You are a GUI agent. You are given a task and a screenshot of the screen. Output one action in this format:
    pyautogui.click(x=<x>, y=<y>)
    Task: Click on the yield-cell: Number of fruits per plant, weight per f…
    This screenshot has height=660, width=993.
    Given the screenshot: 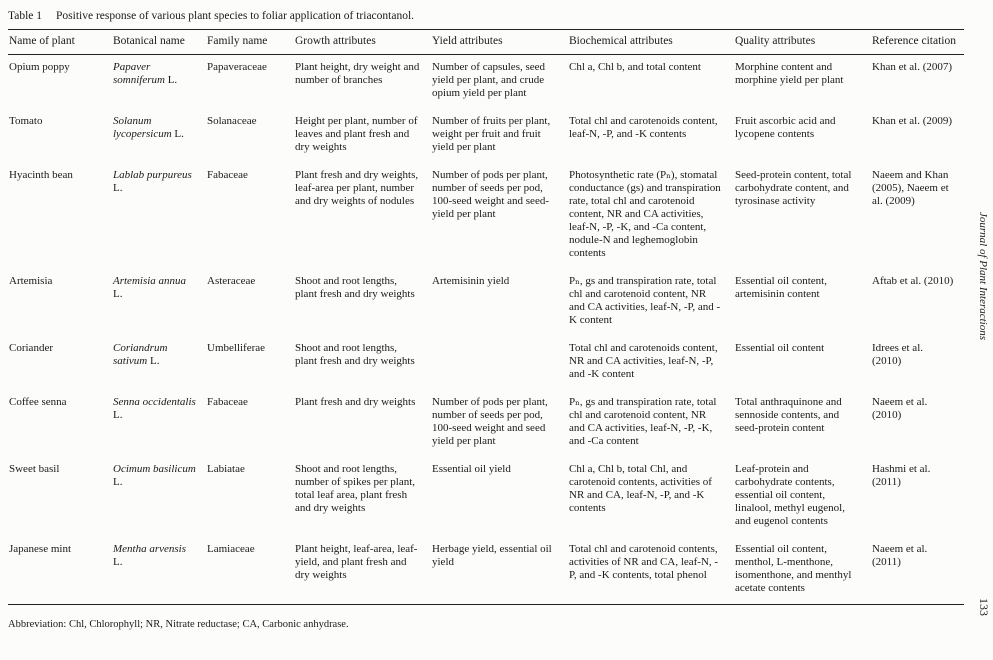 What is the action you would take?
    pyautogui.click(x=491, y=134)
    